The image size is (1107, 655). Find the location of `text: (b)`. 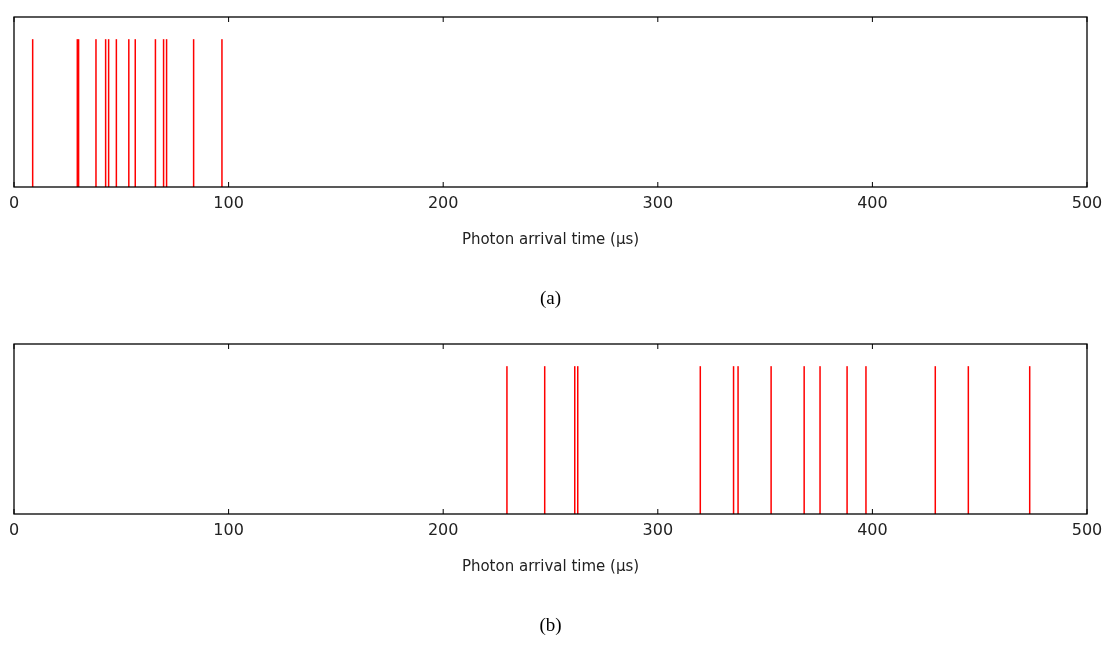

text: (b) is located at coordinates (550, 625).